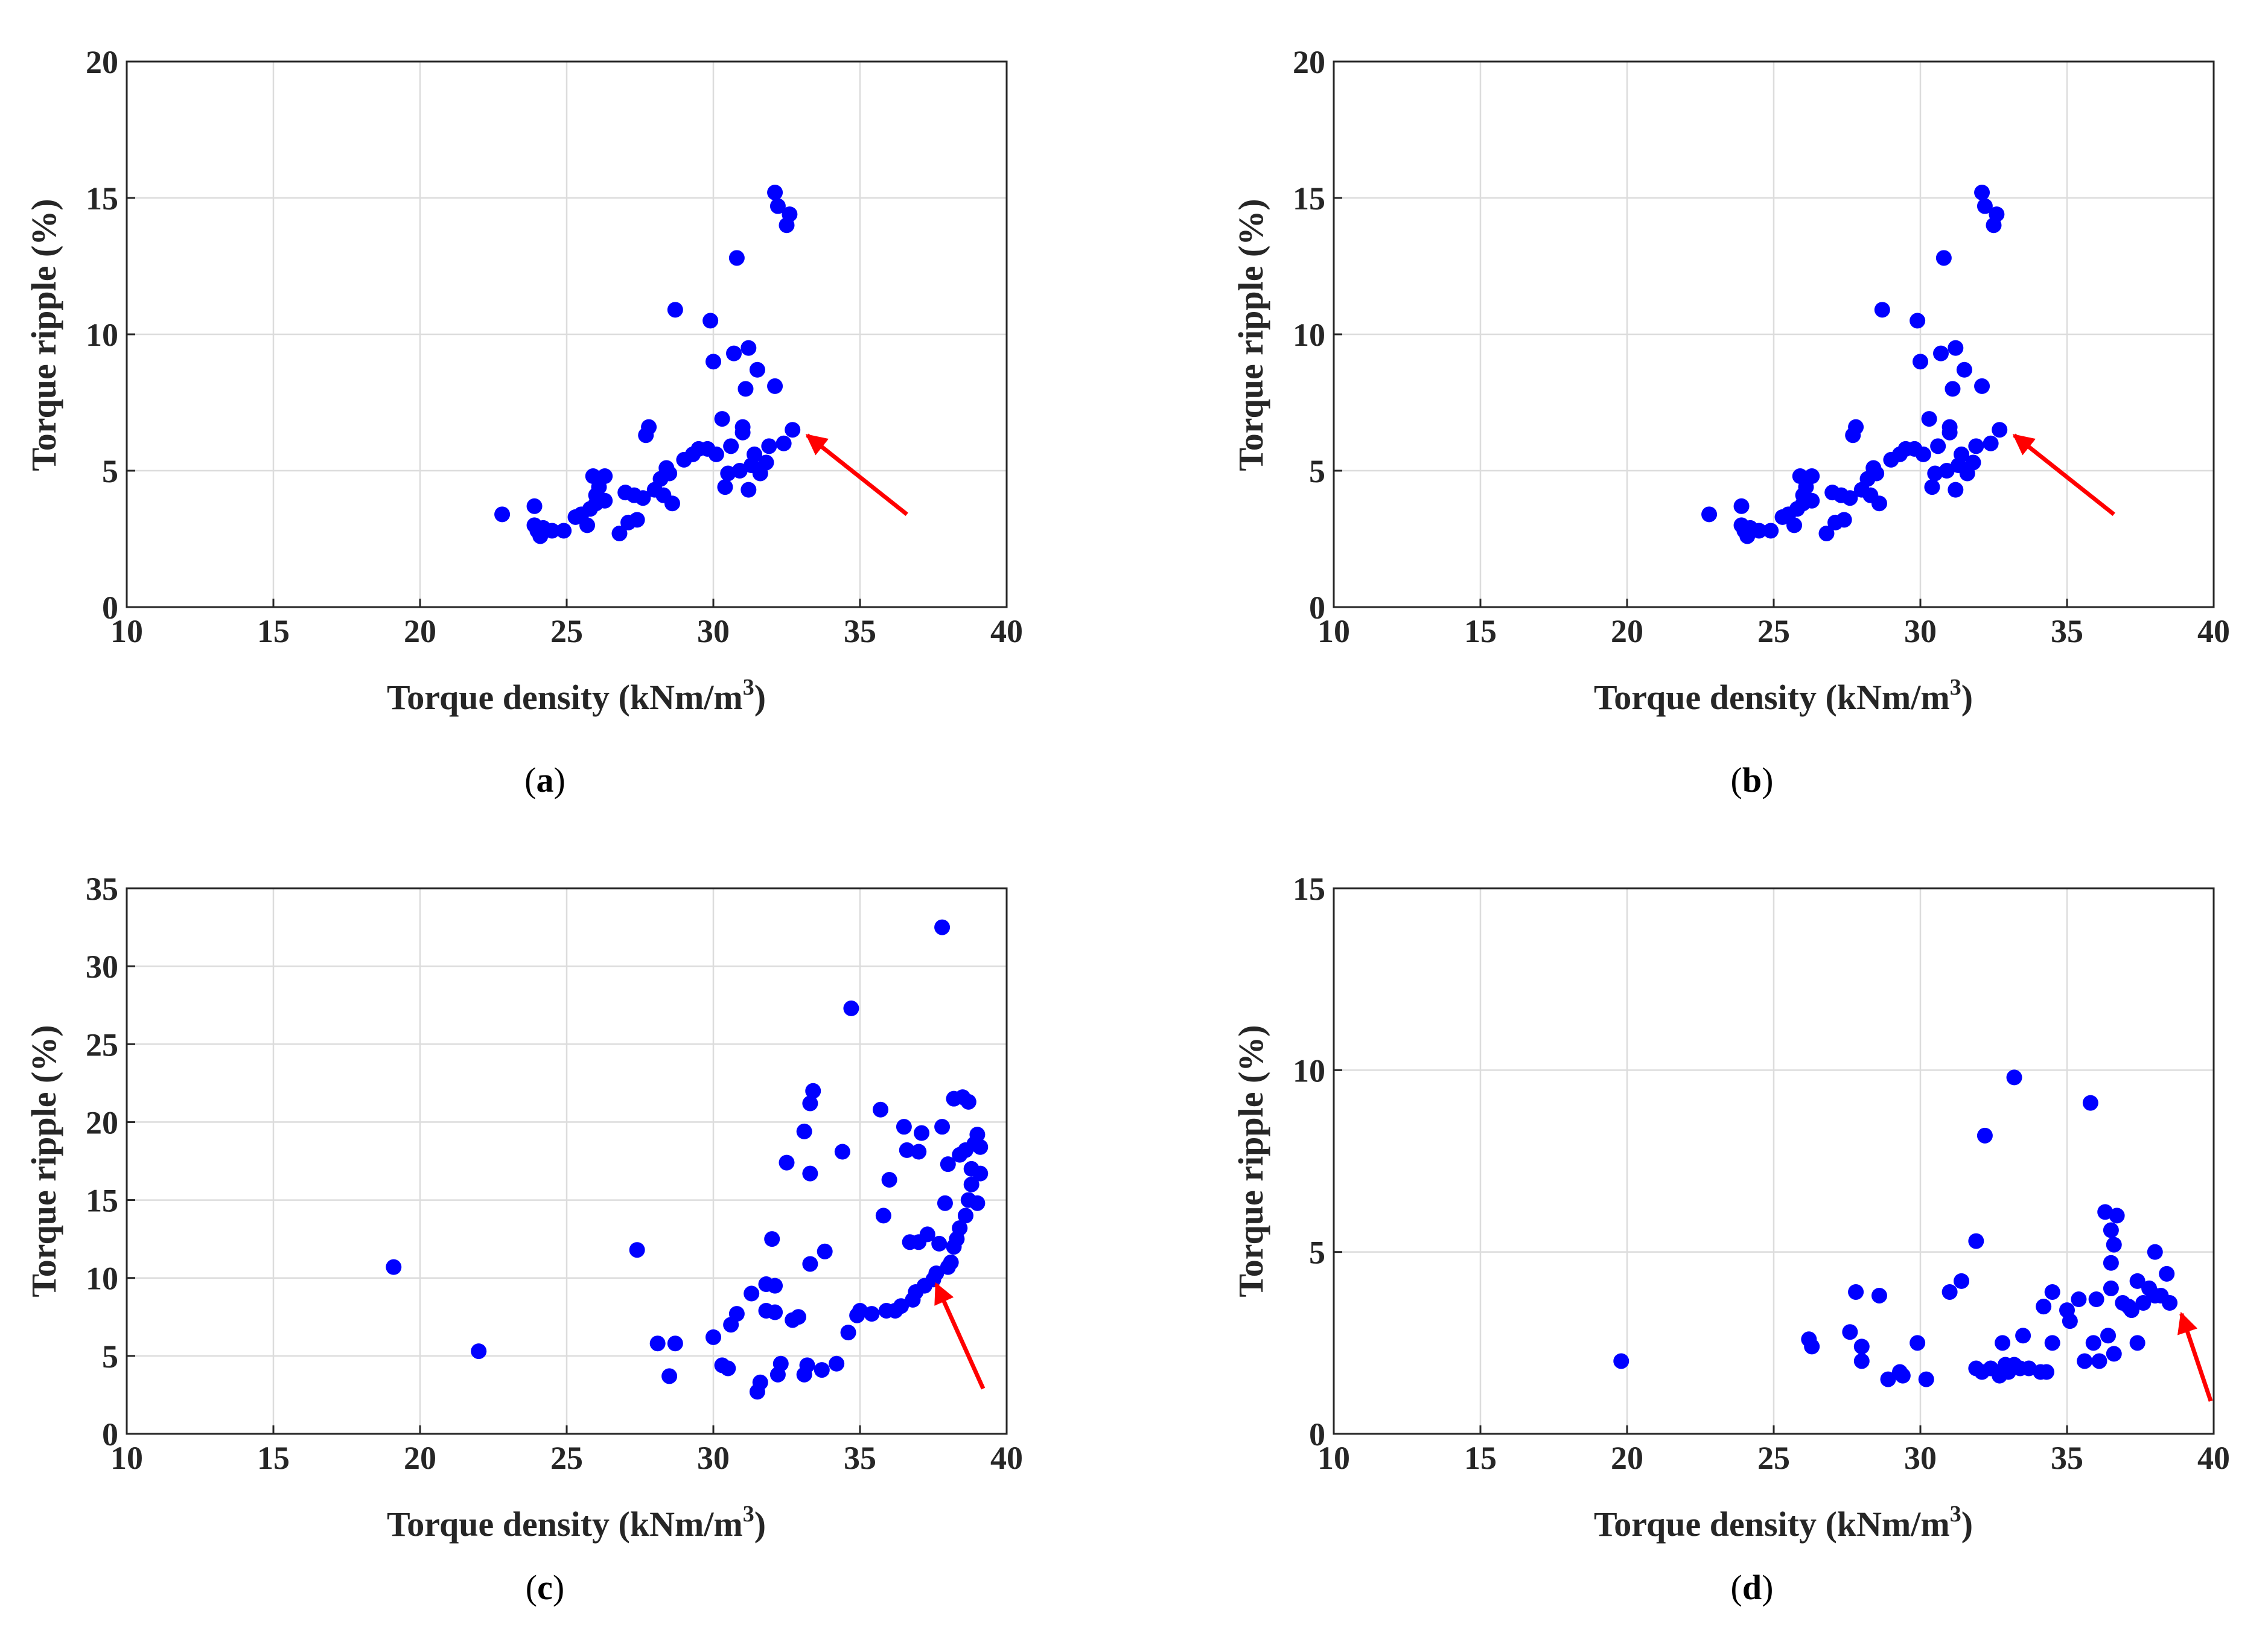 The width and height of the screenshot is (2268, 1636). What do you see at coordinates (1774, 1161) in the screenshot?
I see `panel-d-grid` at bounding box center [1774, 1161].